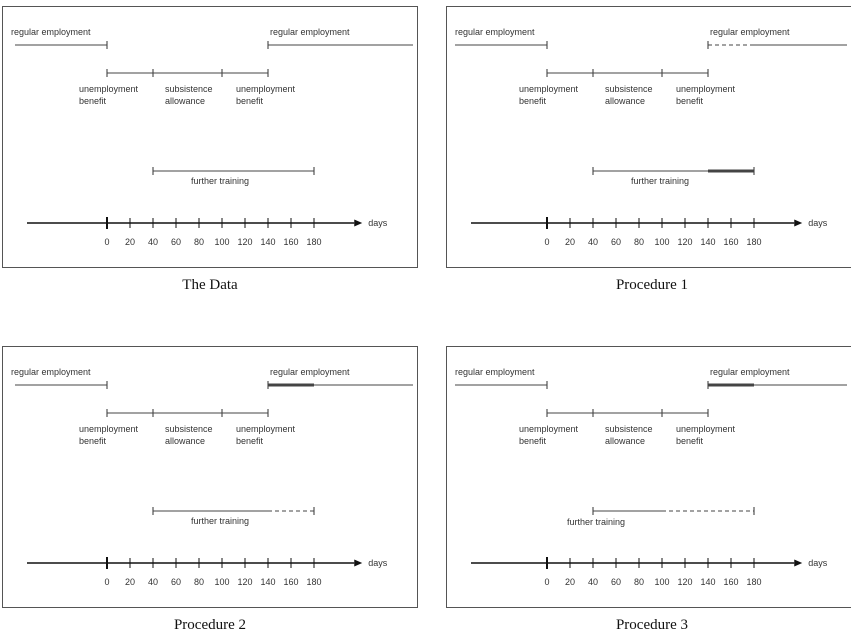 The width and height of the screenshot is (851, 642). What do you see at coordinates (652, 625) in the screenshot?
I see `caption-procedure-3: Procedure 3` at bounding box center [652, 625].